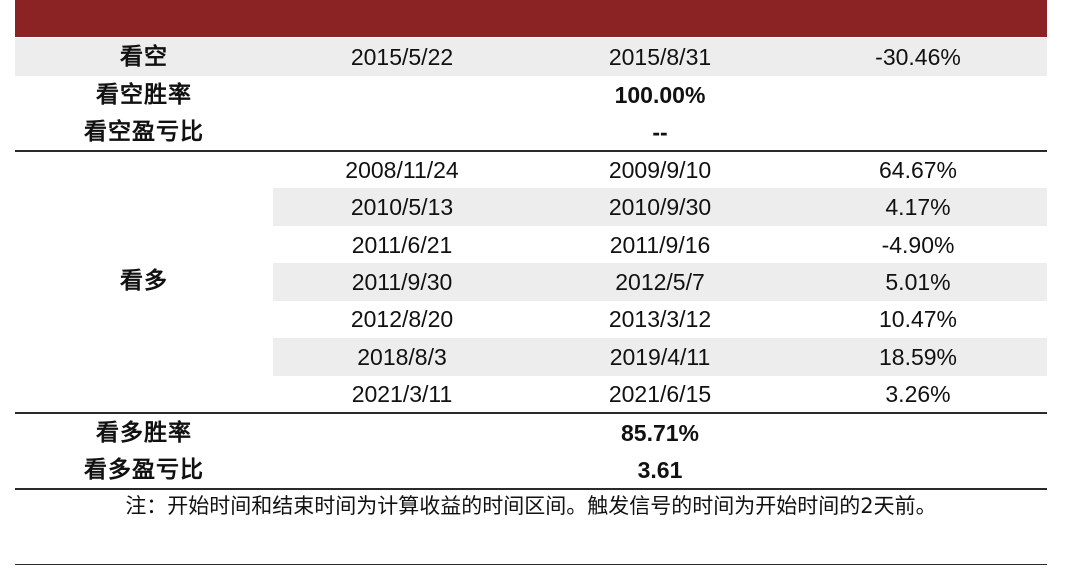  I want to click on end-date: 2013/3/12, so click(660, 319).